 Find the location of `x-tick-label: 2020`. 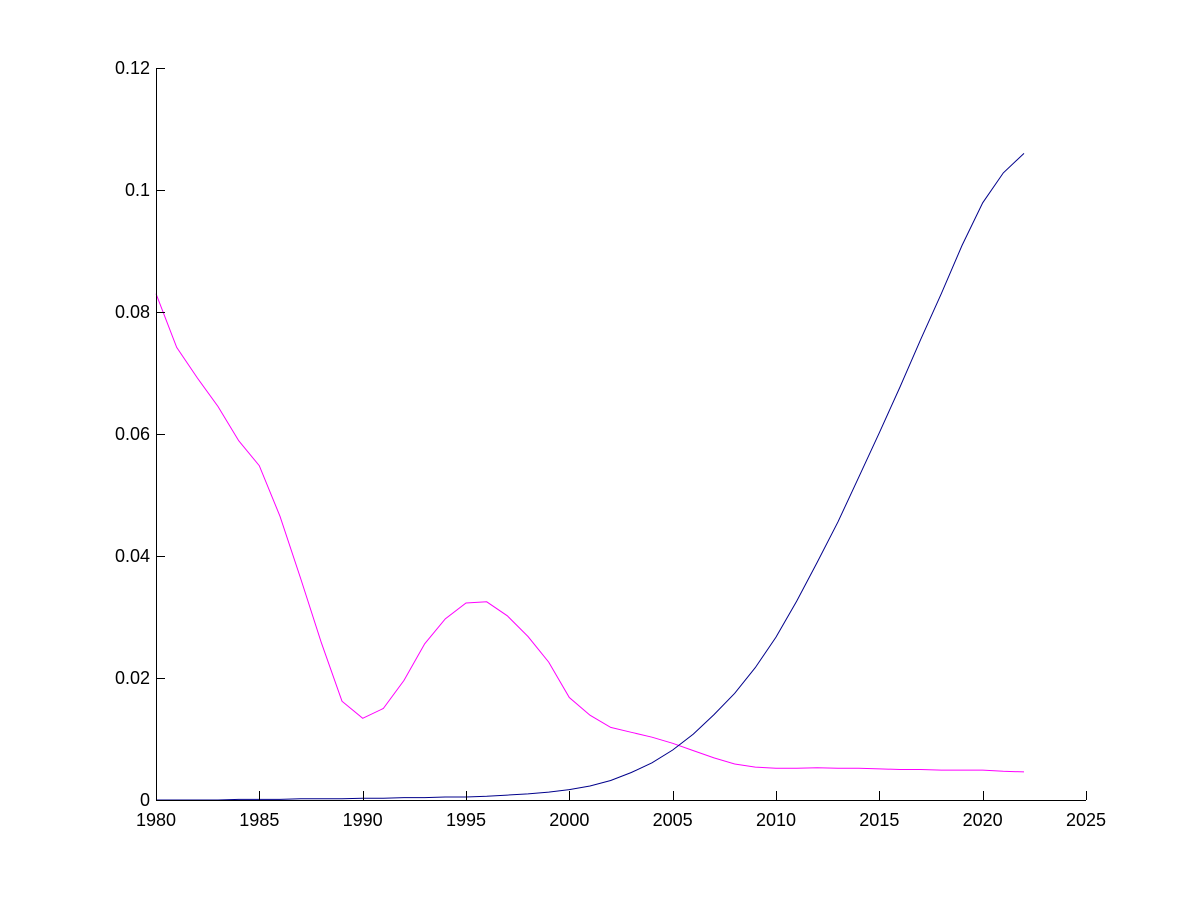

x-tick-label: 2020 is located at coordinates (983, 820).